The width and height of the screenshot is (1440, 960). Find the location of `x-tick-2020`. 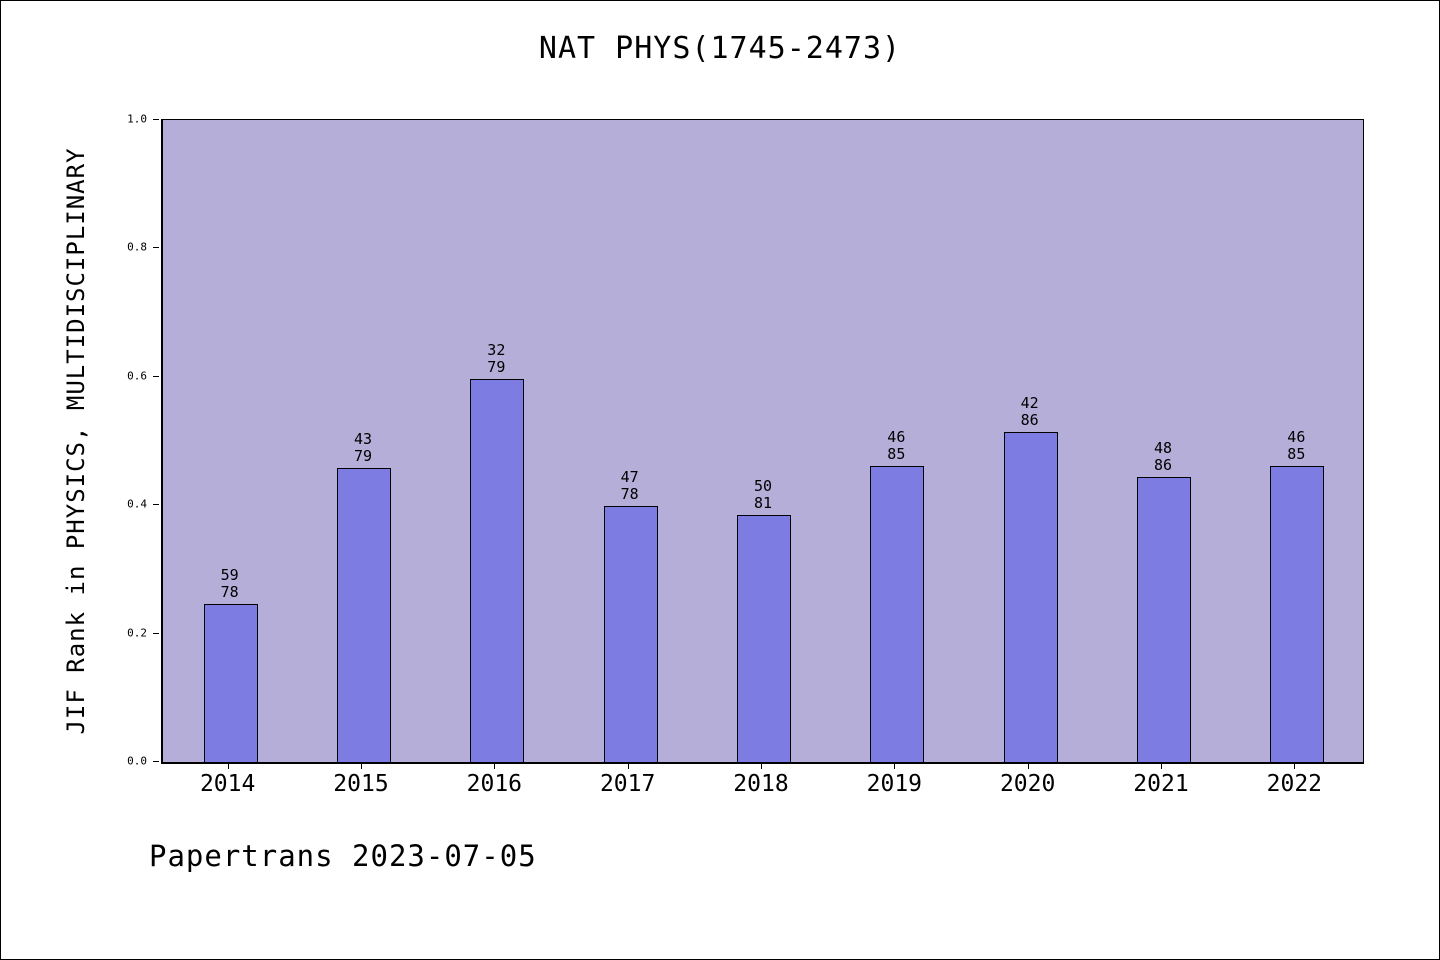

x-tick-2020 is located at coordinates (1028, 766).